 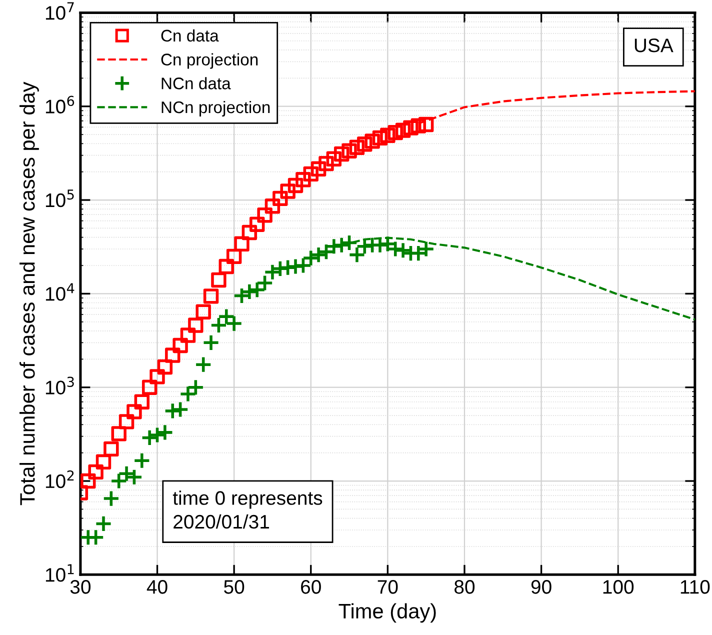 I want to click on x-tick-label: 70, so click(x=388, y=587).